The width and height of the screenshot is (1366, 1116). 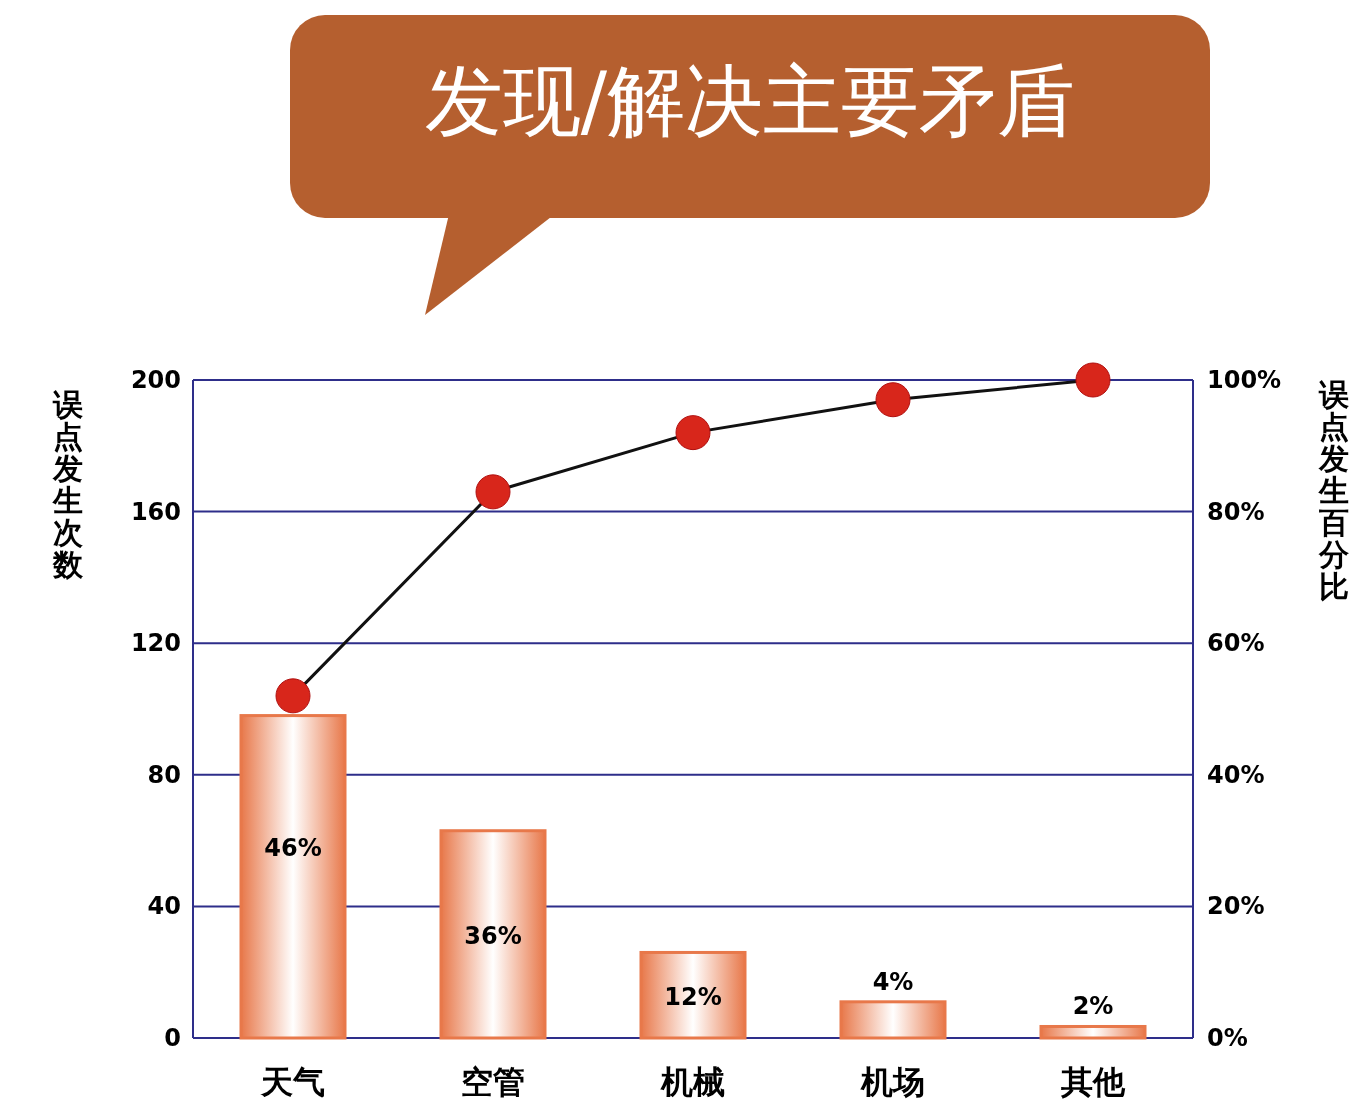 What do you see at coordinates (292, 1082) in the screenshot?
I see `x-tick-label: 天气` at bounding box center [292, 1082].